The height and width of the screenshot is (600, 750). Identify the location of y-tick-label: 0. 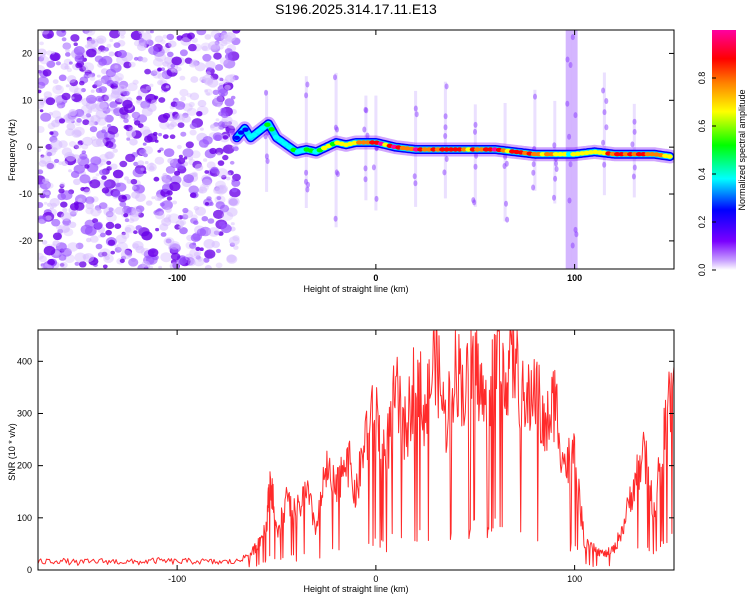
(29, 570).